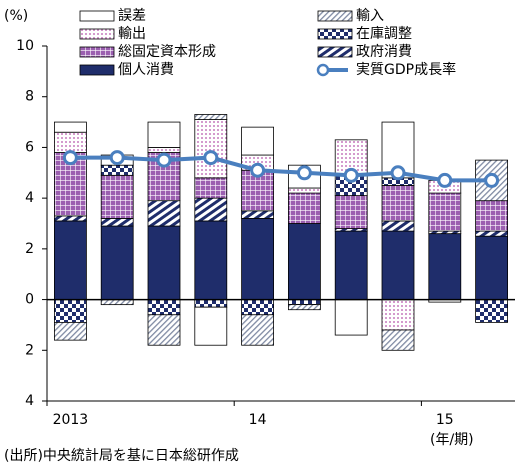 This screenshot has height=466, width=519. I want to click on y-axis-label: (%), so click(16, 16).